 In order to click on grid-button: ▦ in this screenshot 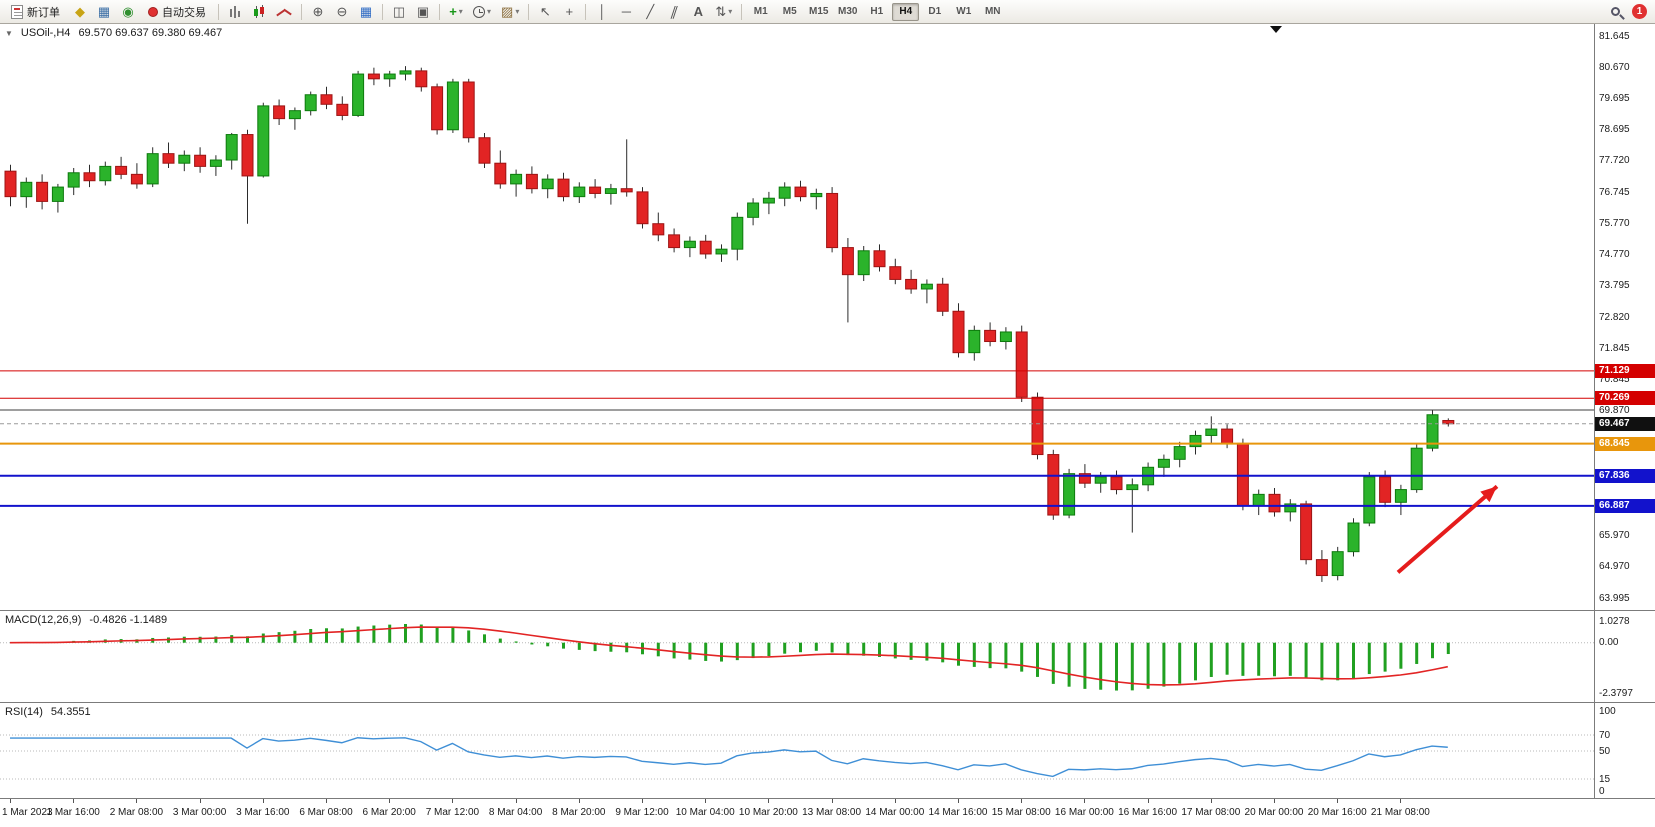, I will do `click(366, 12)`.